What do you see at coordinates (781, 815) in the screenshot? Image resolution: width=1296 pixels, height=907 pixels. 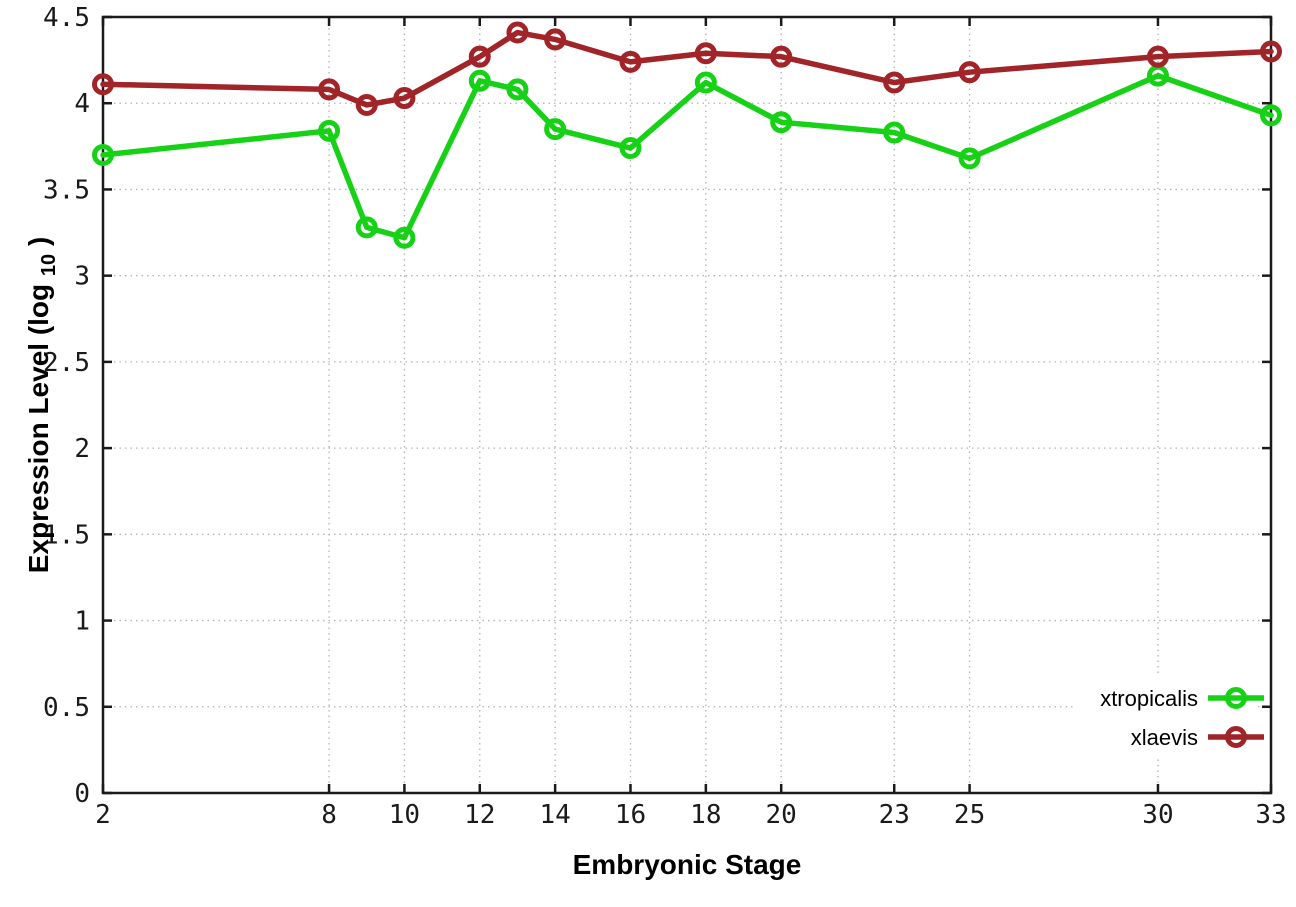 I see `x-tick-label: 20` at bounding box center [781, 815].